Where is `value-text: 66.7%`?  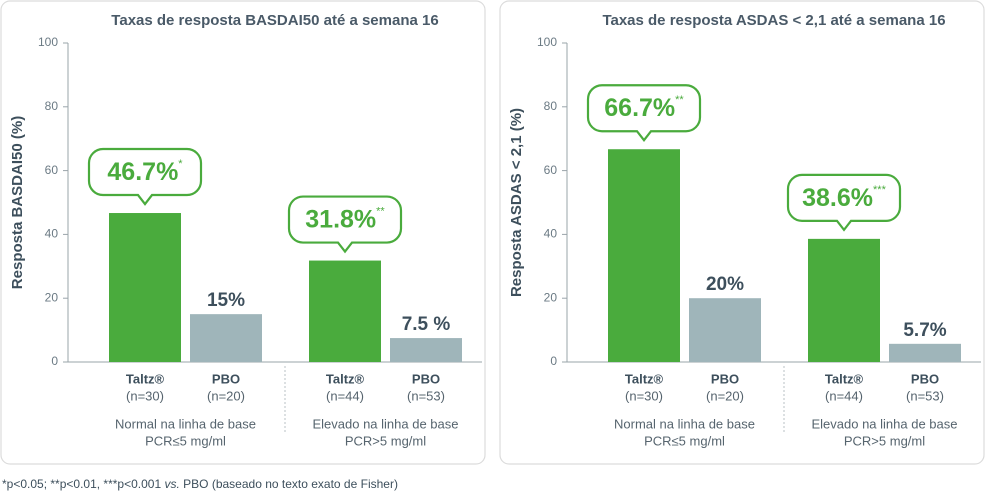 value-text: 66.7% is located at coordinates (639, 108).